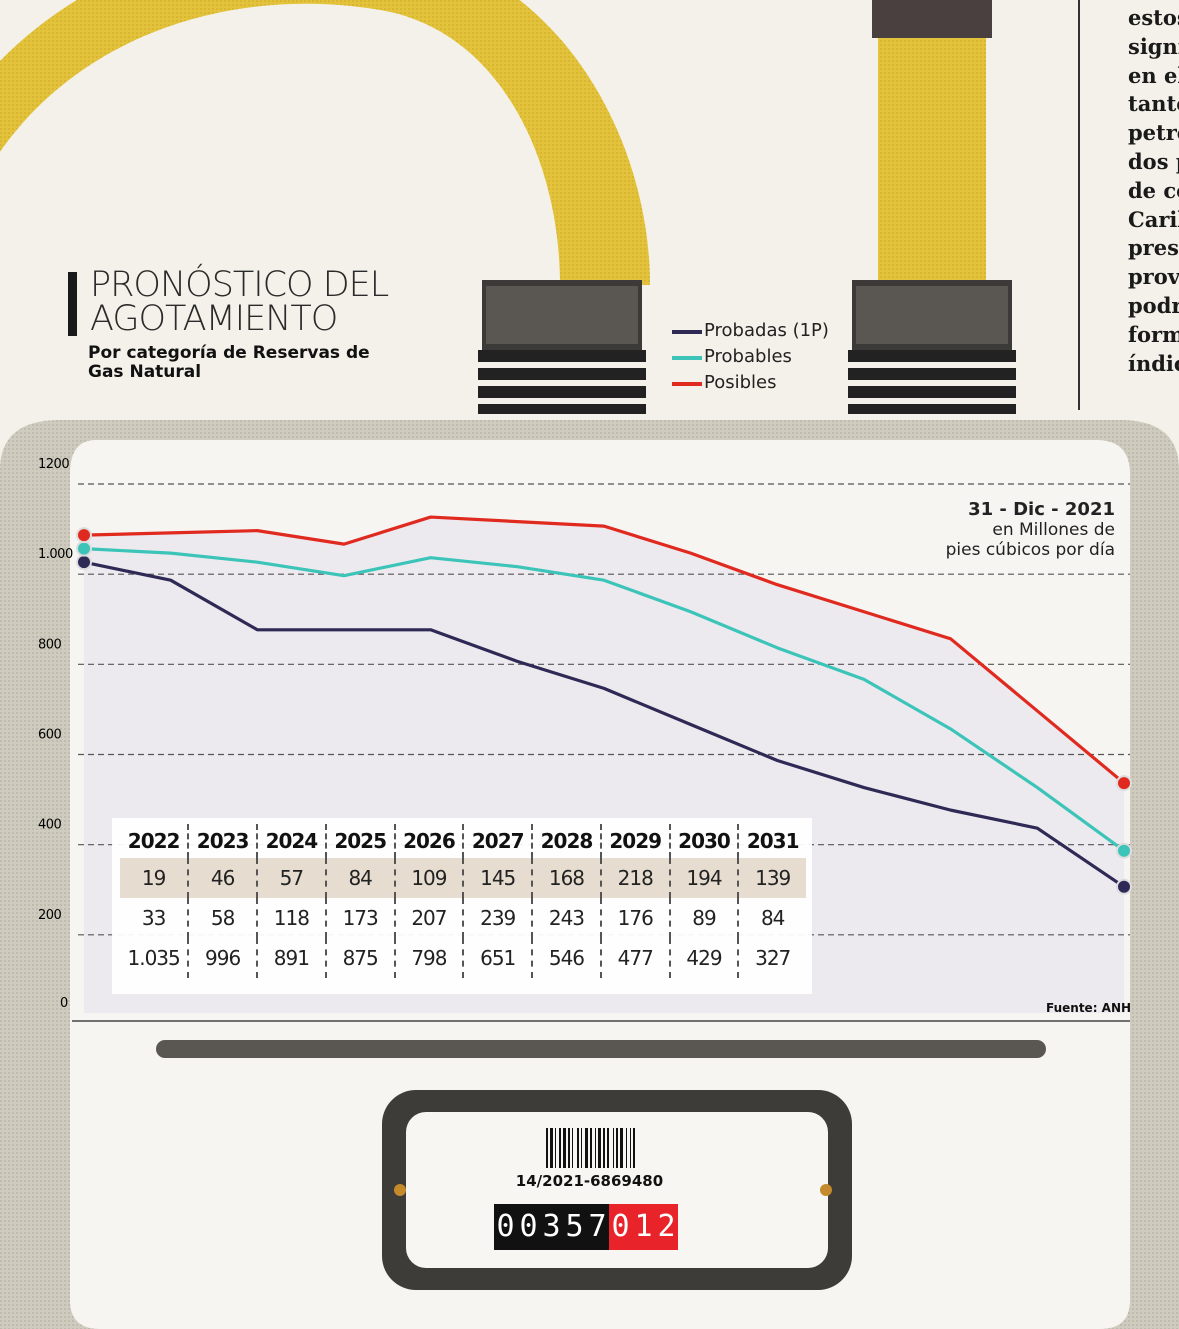 This screenshot has height=1329, width=1179. Describe the element at coordinates (1153, 277) in the screenshot. I see `column-text-line: prov` at that location.